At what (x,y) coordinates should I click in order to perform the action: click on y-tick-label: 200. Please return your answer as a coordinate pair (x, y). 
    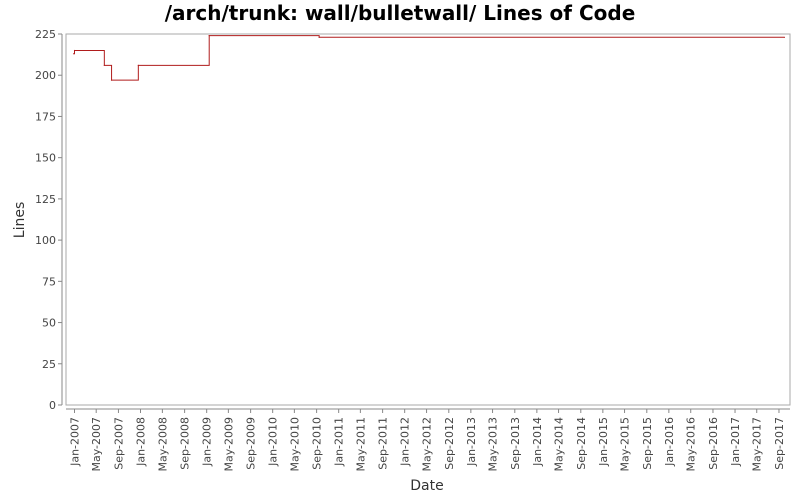
    Looking at the image, I should click on (45, 75).